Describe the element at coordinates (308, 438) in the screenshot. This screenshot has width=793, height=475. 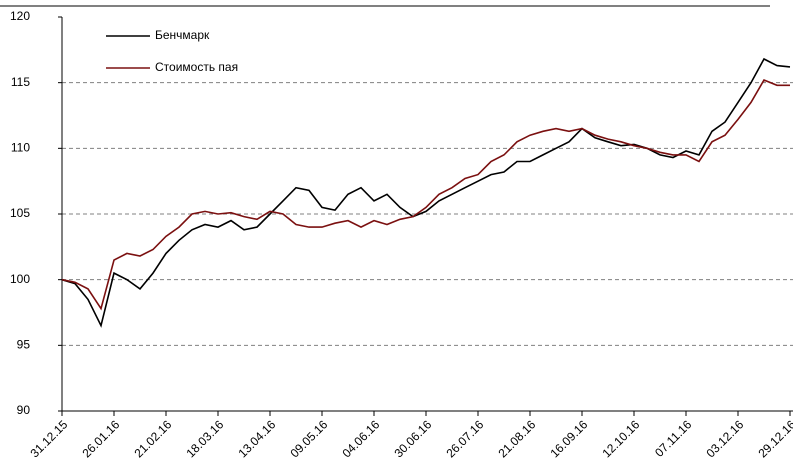
I see `x-tick-label: 09.05.16` at that location.